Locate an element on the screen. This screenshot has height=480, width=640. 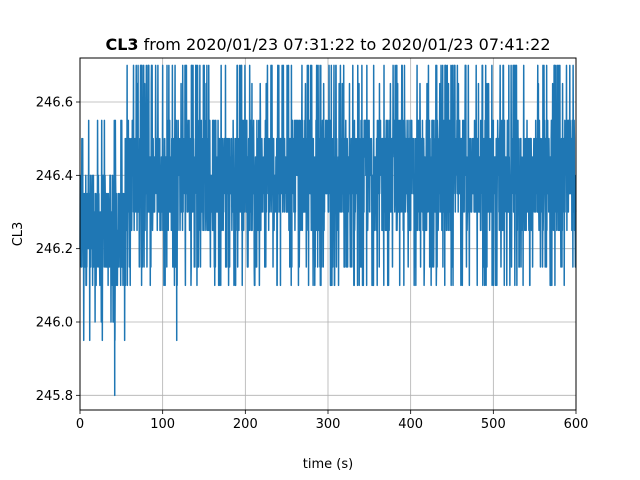
x-tick-label: 200 is located at coordinates (245, 424).